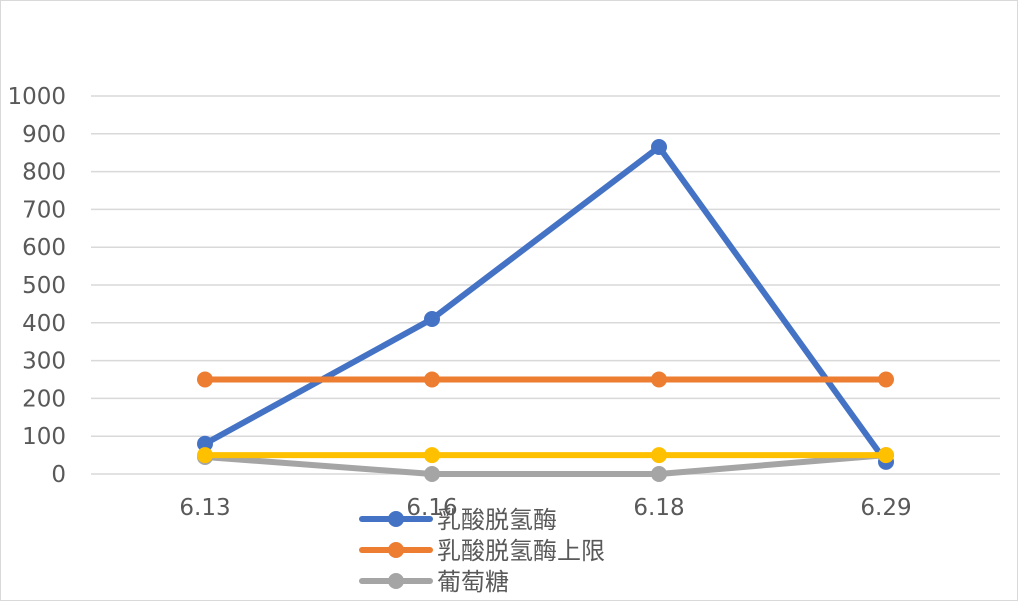 Image resolution: width=1018 pixels, height=601 pixels. I want to click on legend-label: 葡萄糖, so click(473, 582).